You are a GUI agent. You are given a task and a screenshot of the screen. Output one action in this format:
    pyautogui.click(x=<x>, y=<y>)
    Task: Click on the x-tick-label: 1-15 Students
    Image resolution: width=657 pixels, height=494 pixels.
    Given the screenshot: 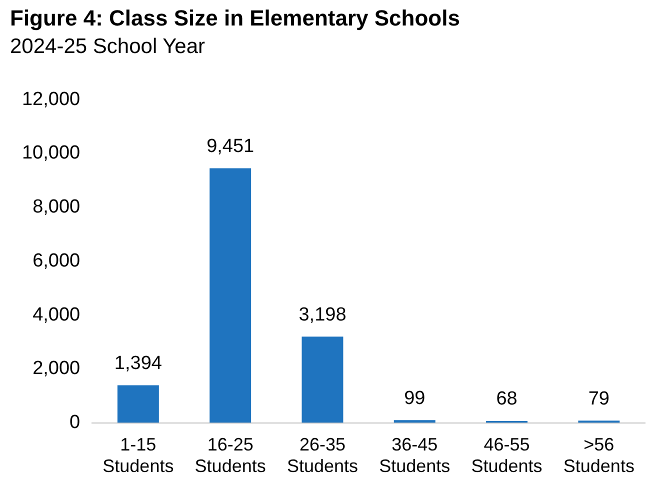 What is the action you would take?
    pyautogui.click(x=138, y=455)
    